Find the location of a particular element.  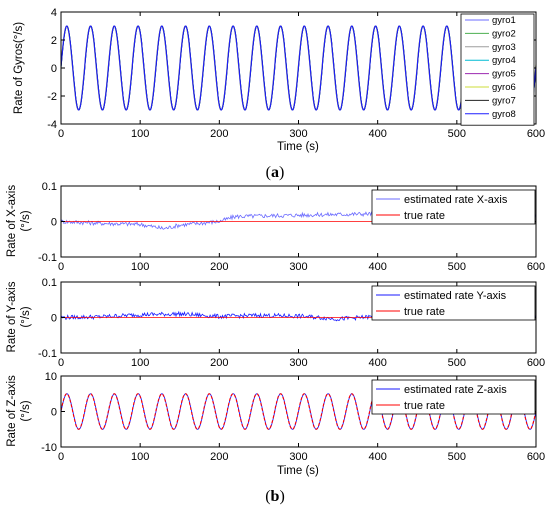

chart-b-z-y-axis-label-line2: (°/s) is located at coordinates (26, 410).